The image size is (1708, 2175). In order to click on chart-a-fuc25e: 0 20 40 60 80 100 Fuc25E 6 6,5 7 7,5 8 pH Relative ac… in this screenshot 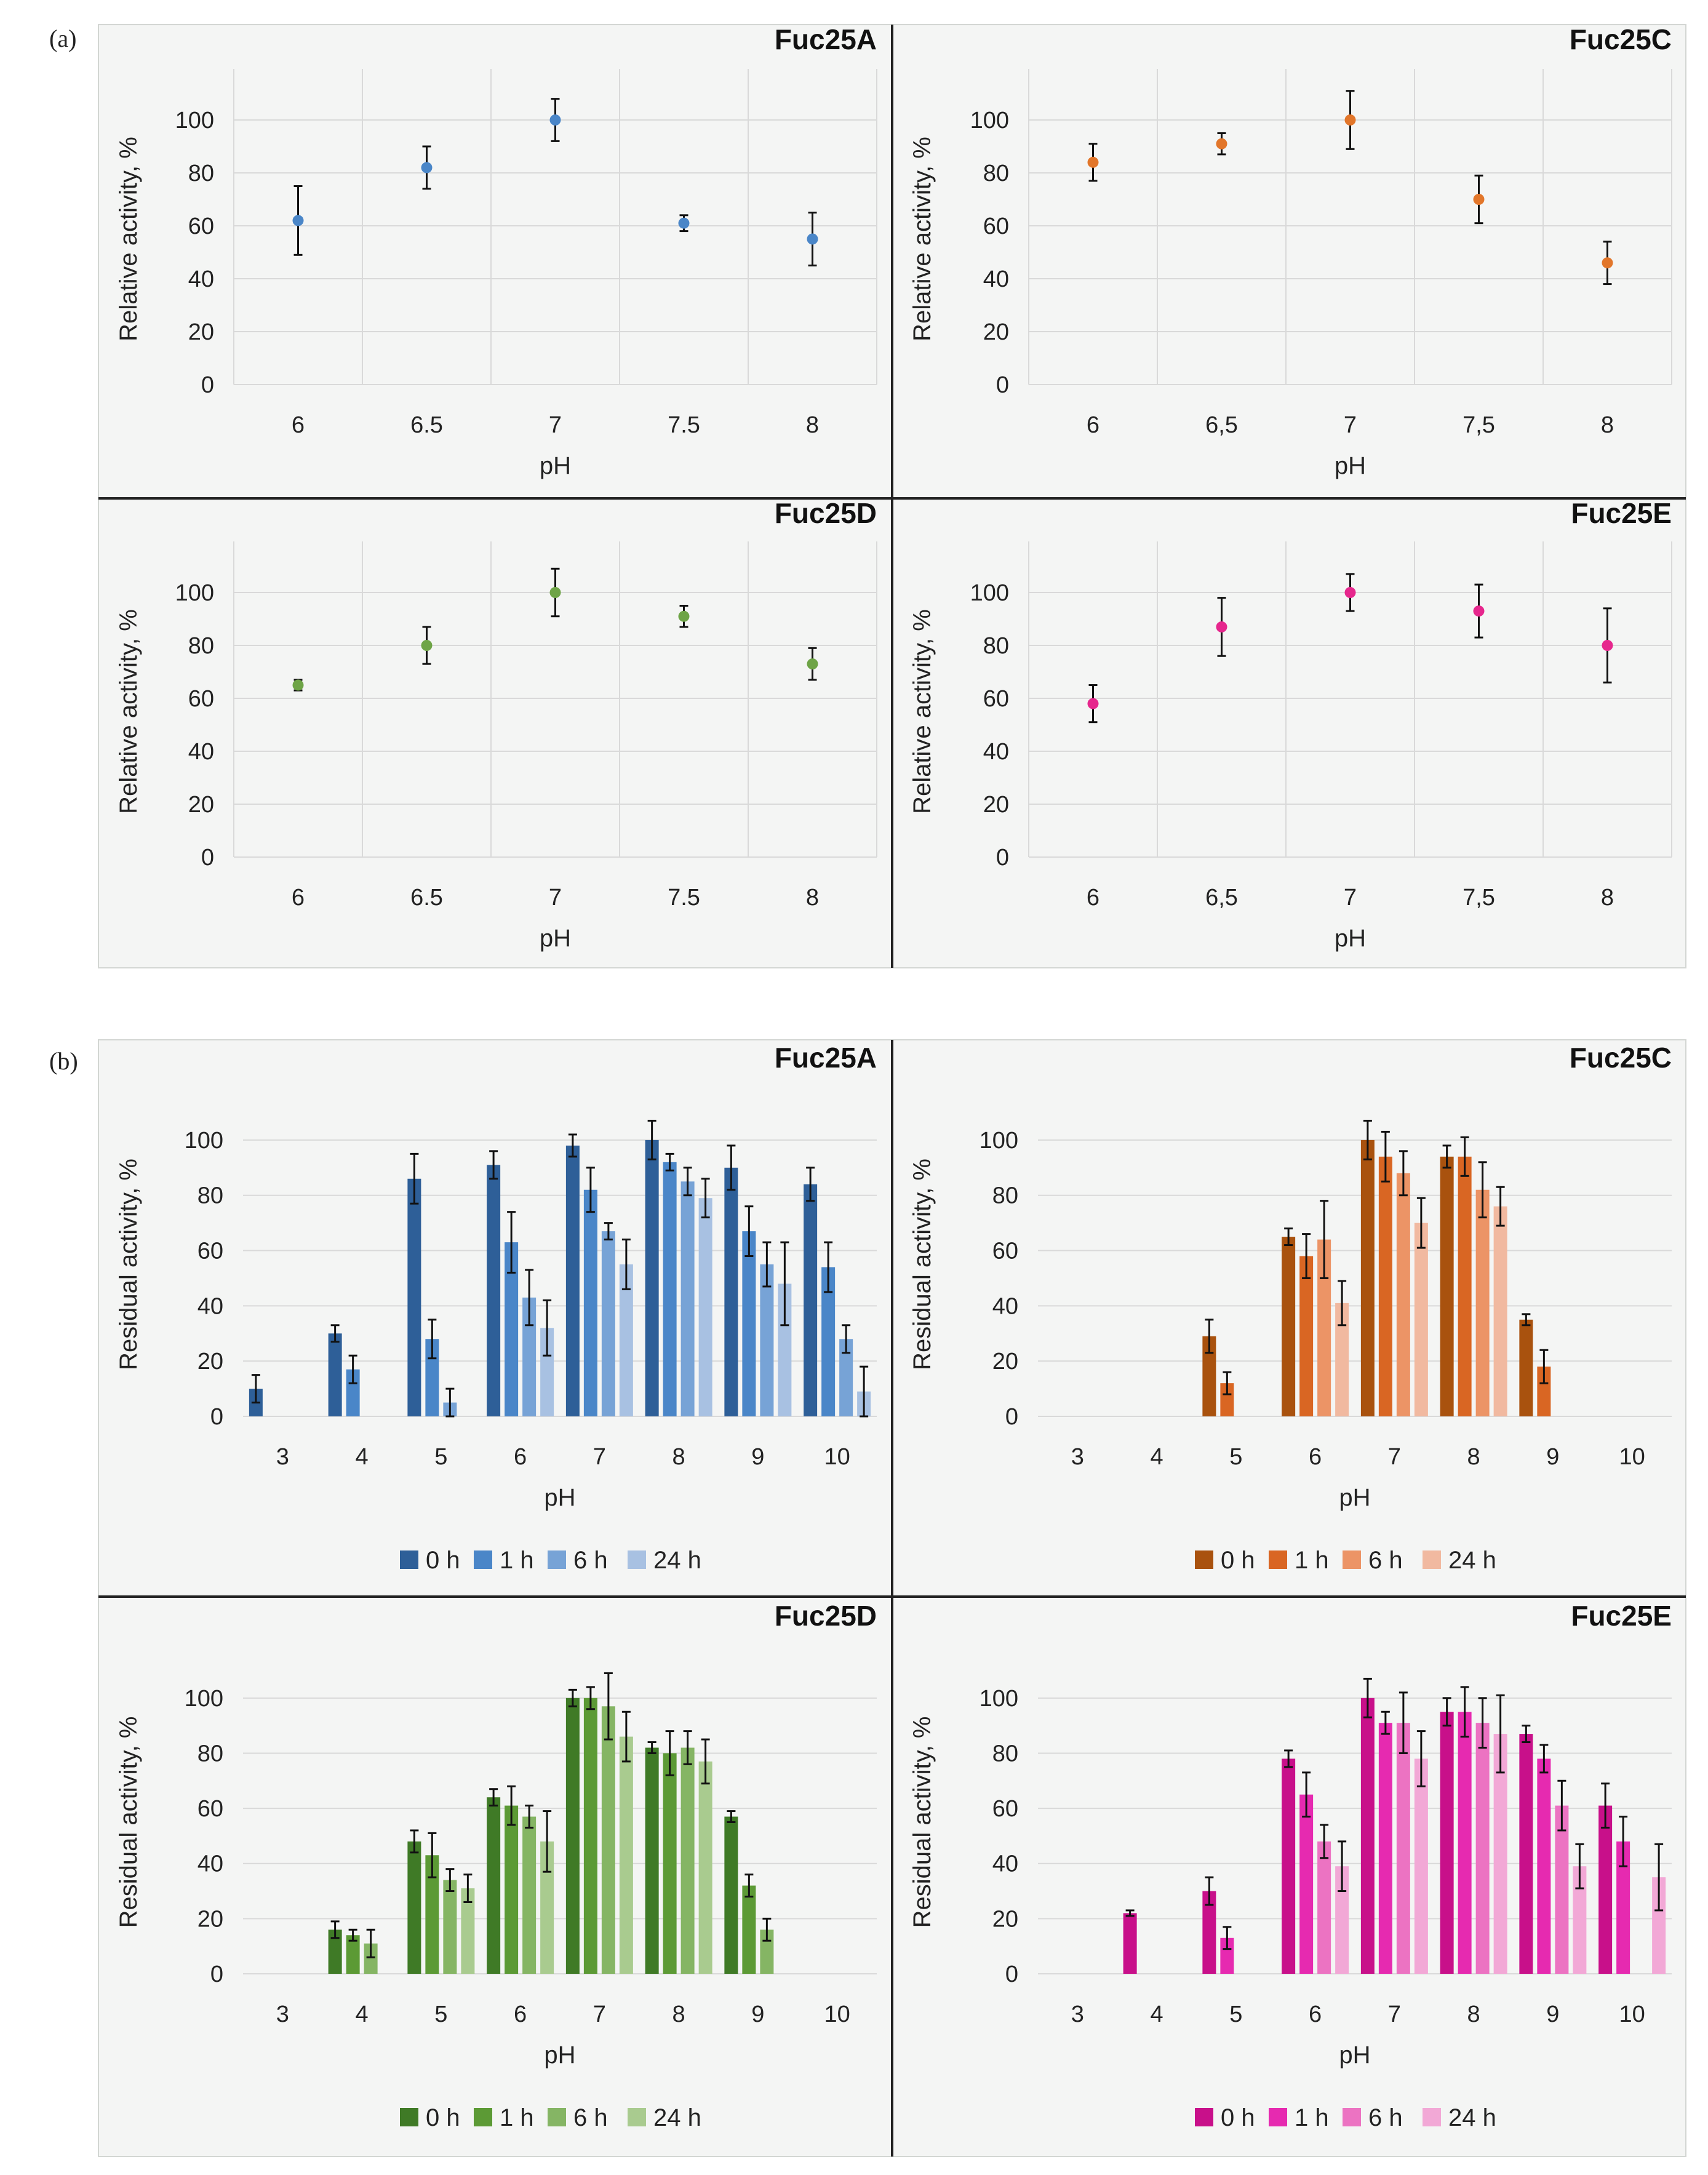, I will do `click(1289, 733)`.